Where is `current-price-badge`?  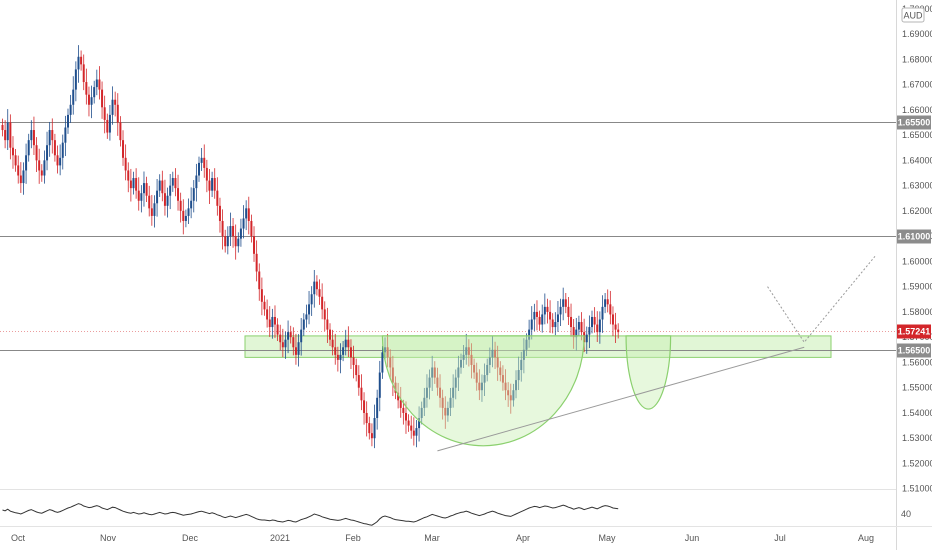
current-price-badge is located at coordinates (914, 331).